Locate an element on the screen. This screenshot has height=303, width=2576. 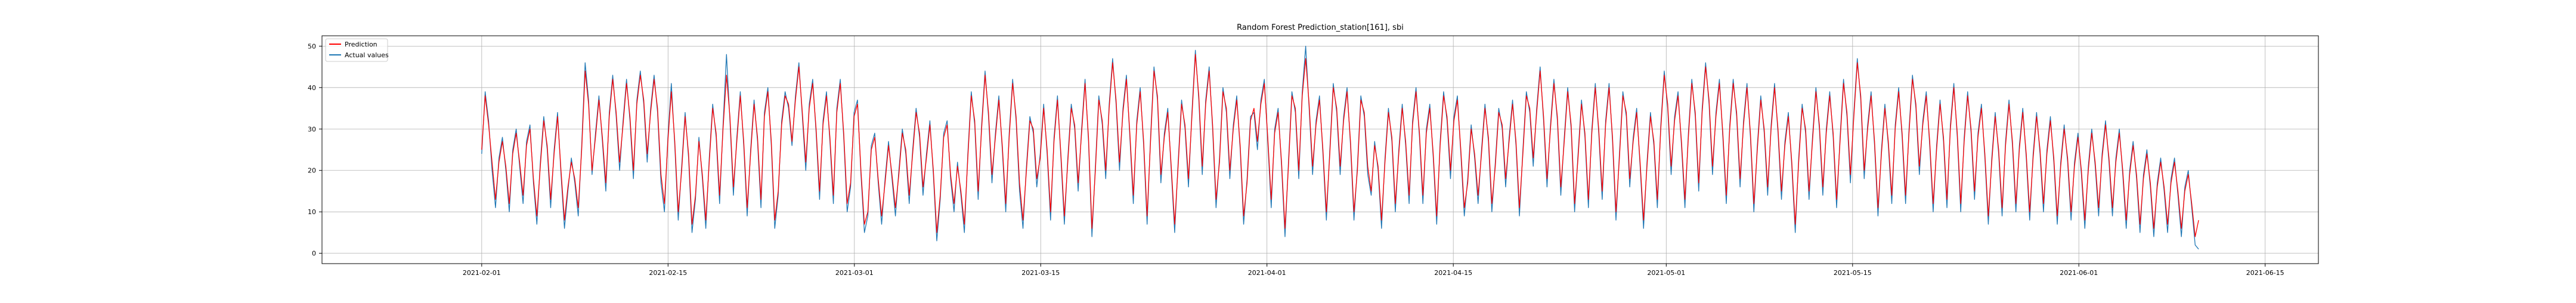
x-tick-label: 2021-02-15 is located at coordinates (668, 273).